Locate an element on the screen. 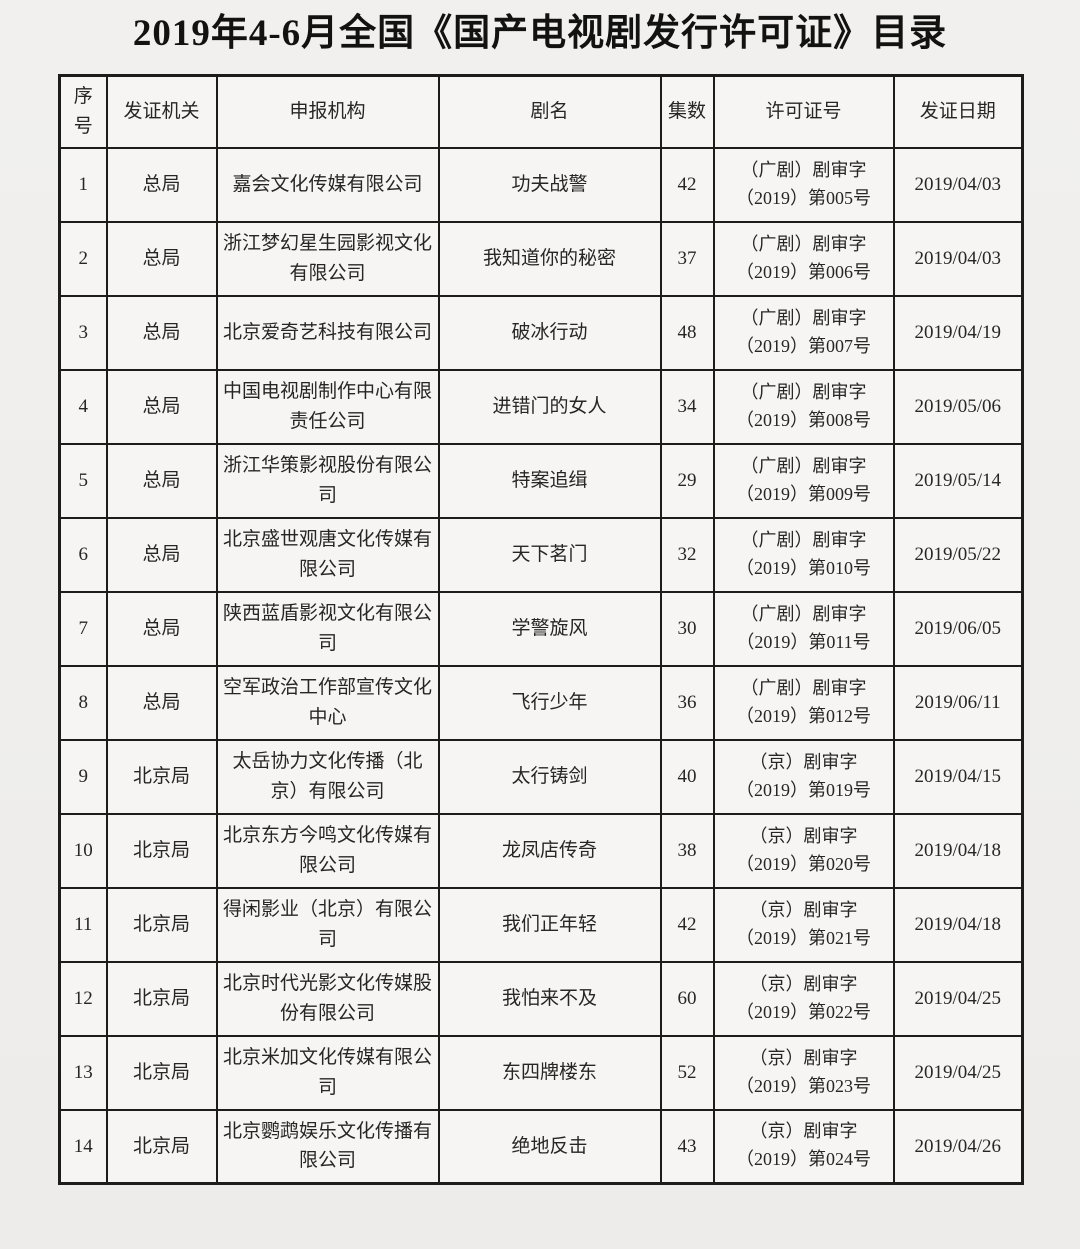 The height and width of the screenshot is (1249, 1080). cell-drama-title: 龙凤店传奇 is located at coordinates (549, 850).